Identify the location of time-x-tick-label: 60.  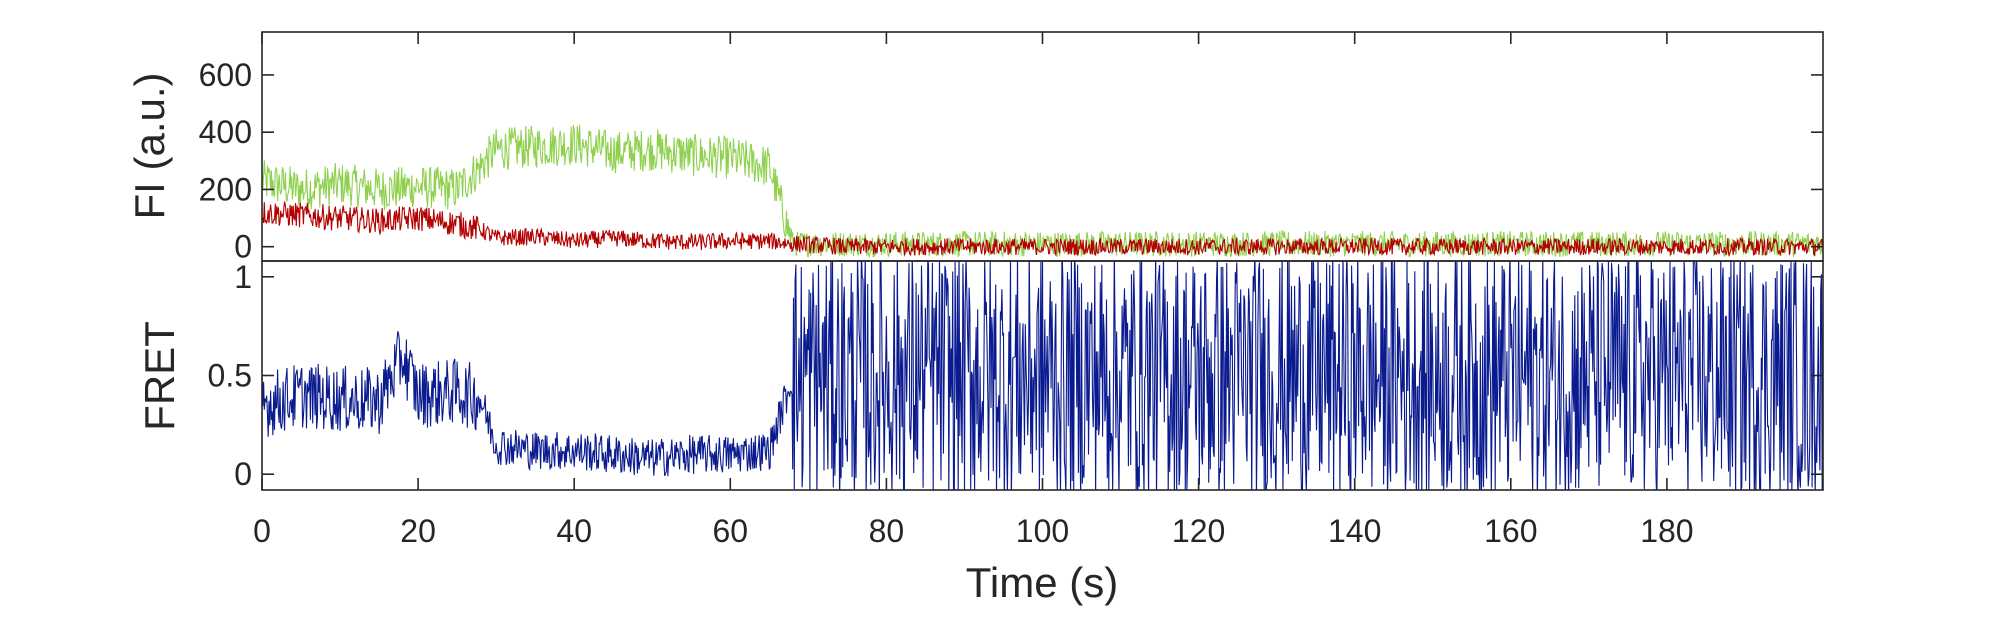
(731, 531).